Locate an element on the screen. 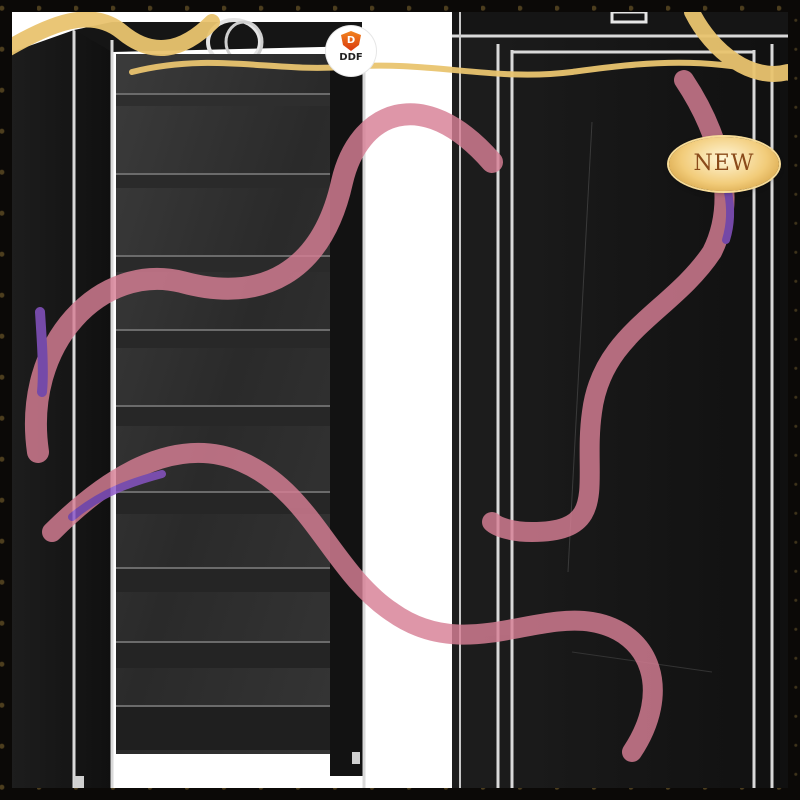  right-side-panel is located at coordinates (347, 411).